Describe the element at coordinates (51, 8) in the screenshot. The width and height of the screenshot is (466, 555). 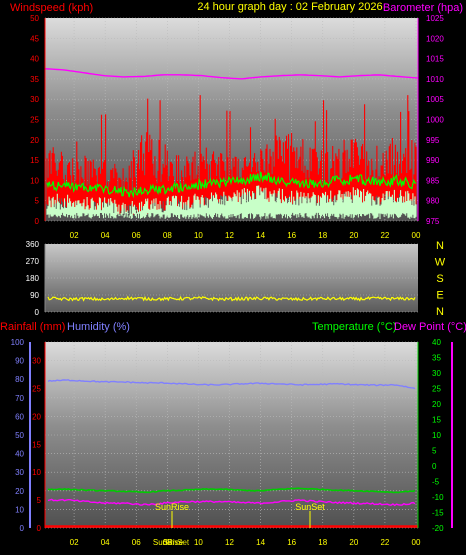
I see `windspeed-axis-title: Windspeed (kph)` at that location.